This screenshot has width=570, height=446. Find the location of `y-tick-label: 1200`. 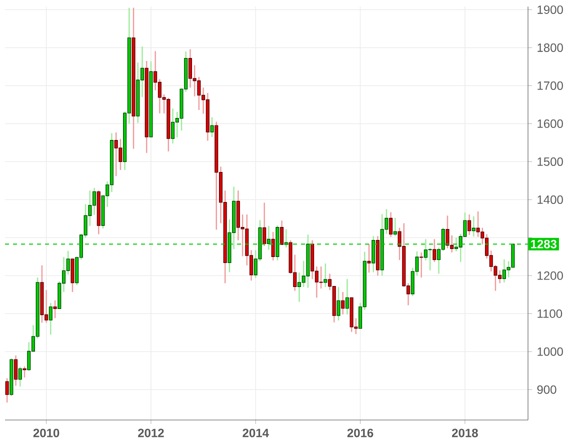

y-tick-label: 1200 is located at coordinates (550, 275).